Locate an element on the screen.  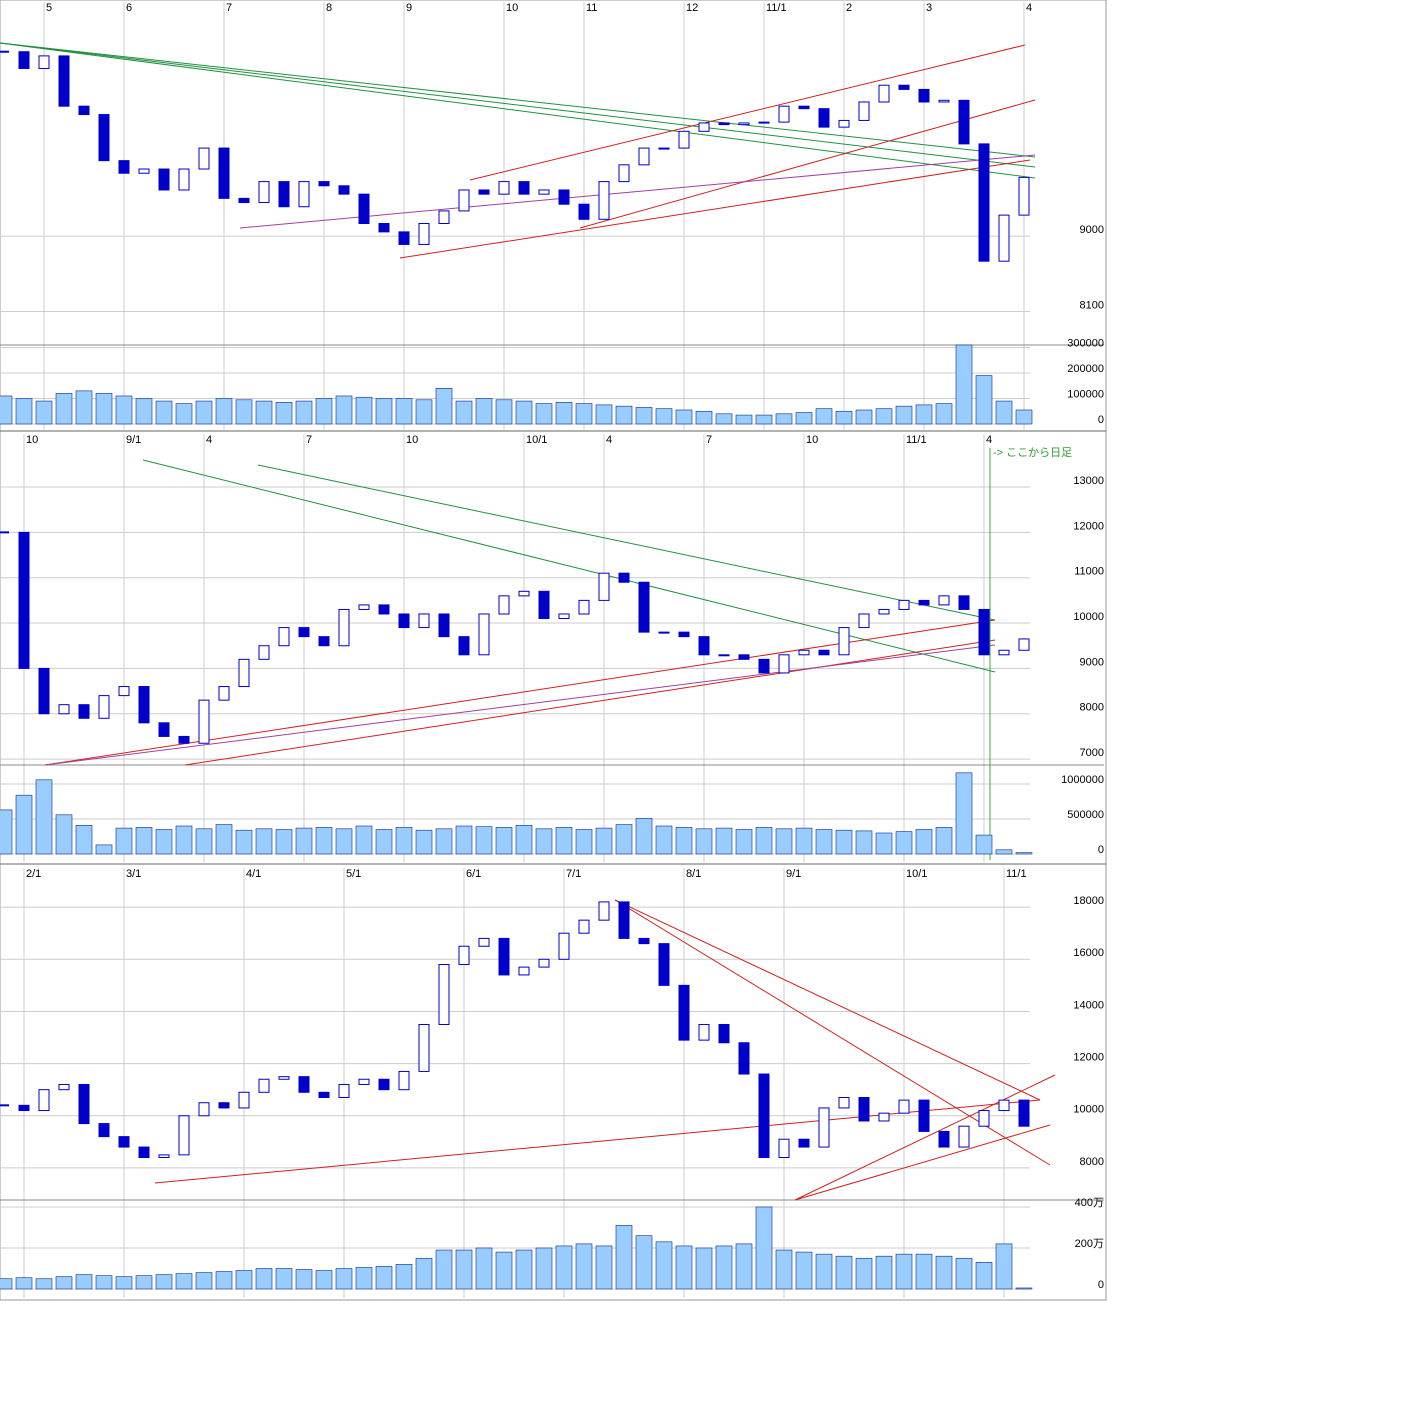
x-tick-label: 9 is located at coordinates (409, 8).